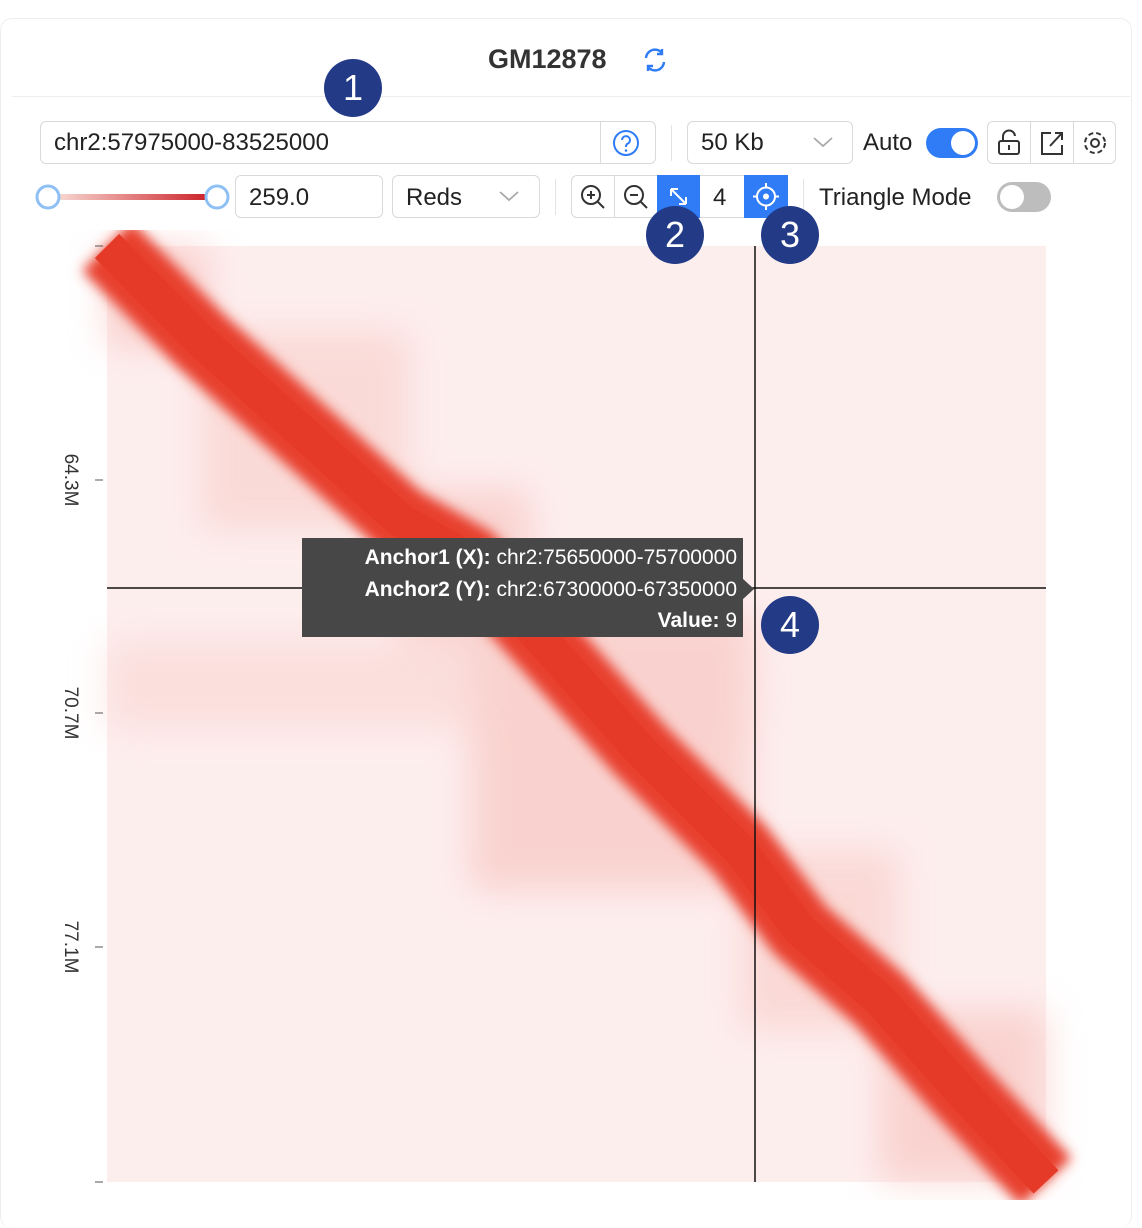 The width and height of the screenshot is (1142, 1228). I want to click on zoom-in-button, so click(593, 197).